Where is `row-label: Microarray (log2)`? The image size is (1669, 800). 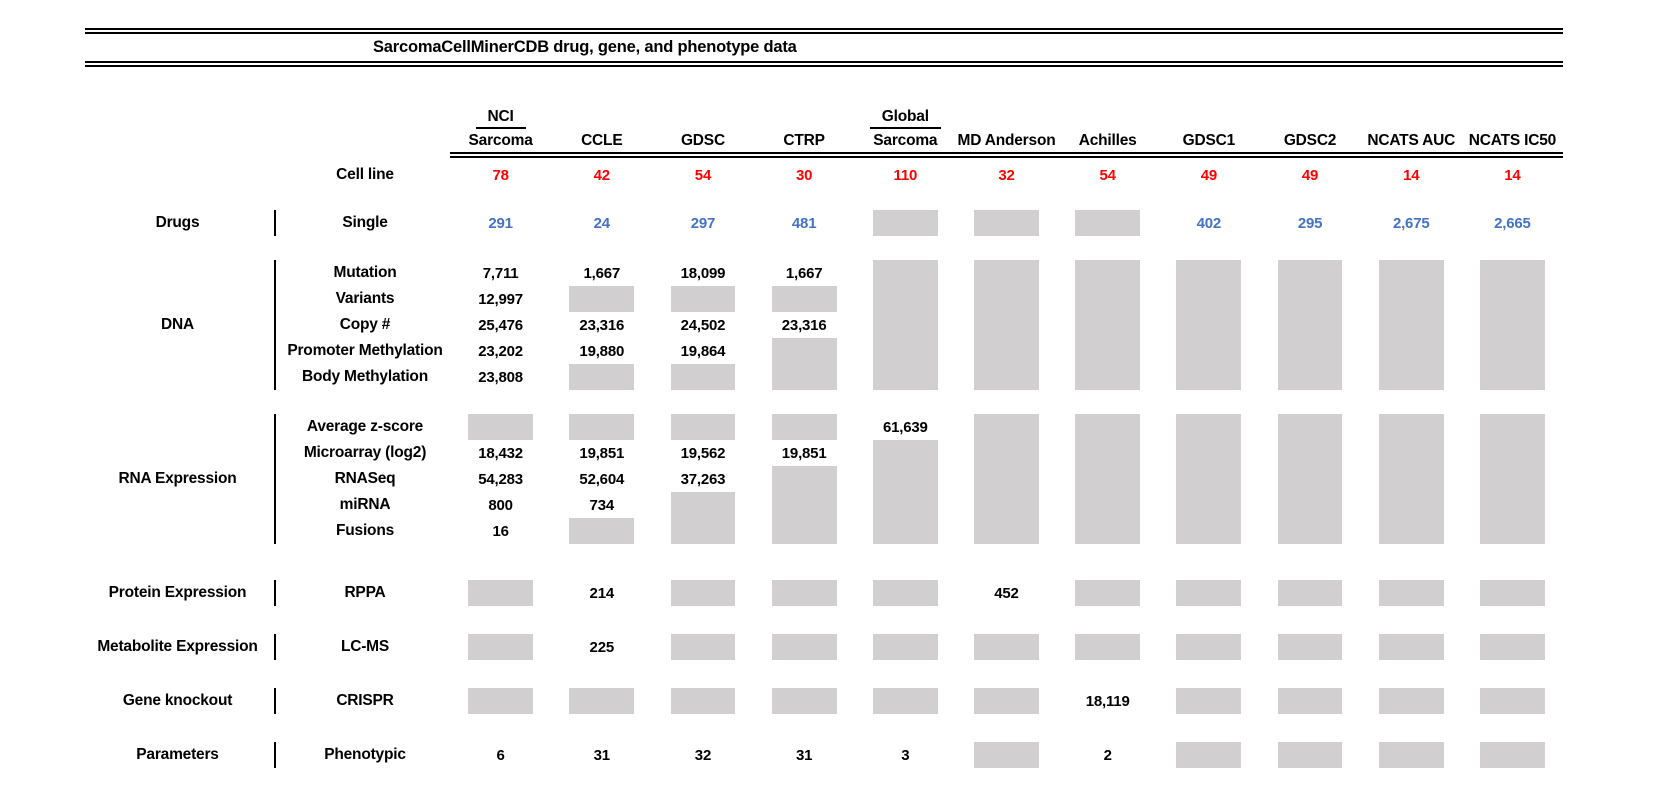 row-label: Microarray (log2) is located at coordinates (365, 452).